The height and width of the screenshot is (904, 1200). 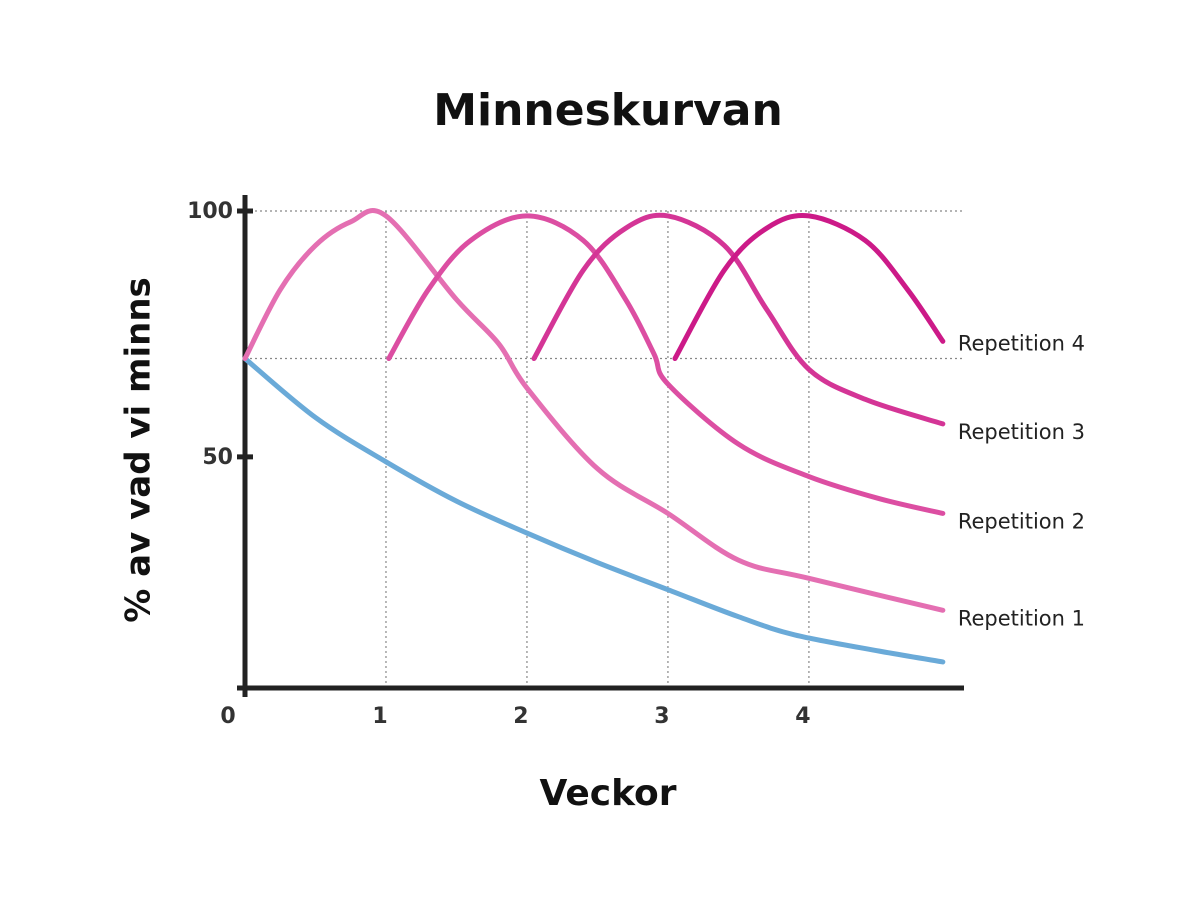 What do you see at coordinates (1021, 618) in the screenshot?
I see `series-label: Repetition 1` at bounding box center [1021, 618].